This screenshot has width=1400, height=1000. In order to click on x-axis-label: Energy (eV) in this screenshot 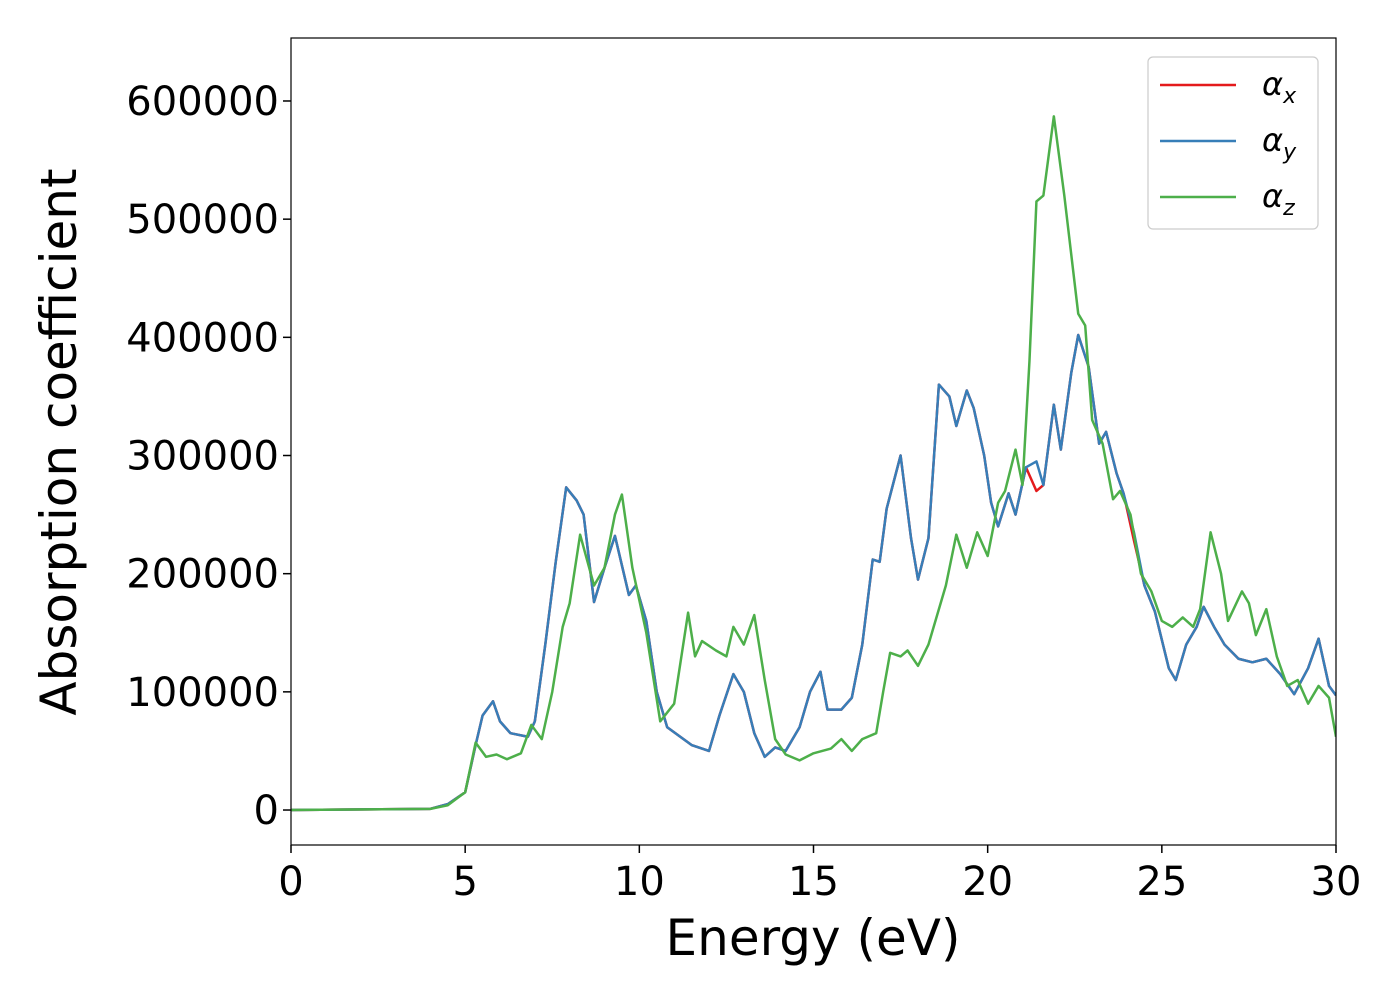, I will do `click(813, 938)`.